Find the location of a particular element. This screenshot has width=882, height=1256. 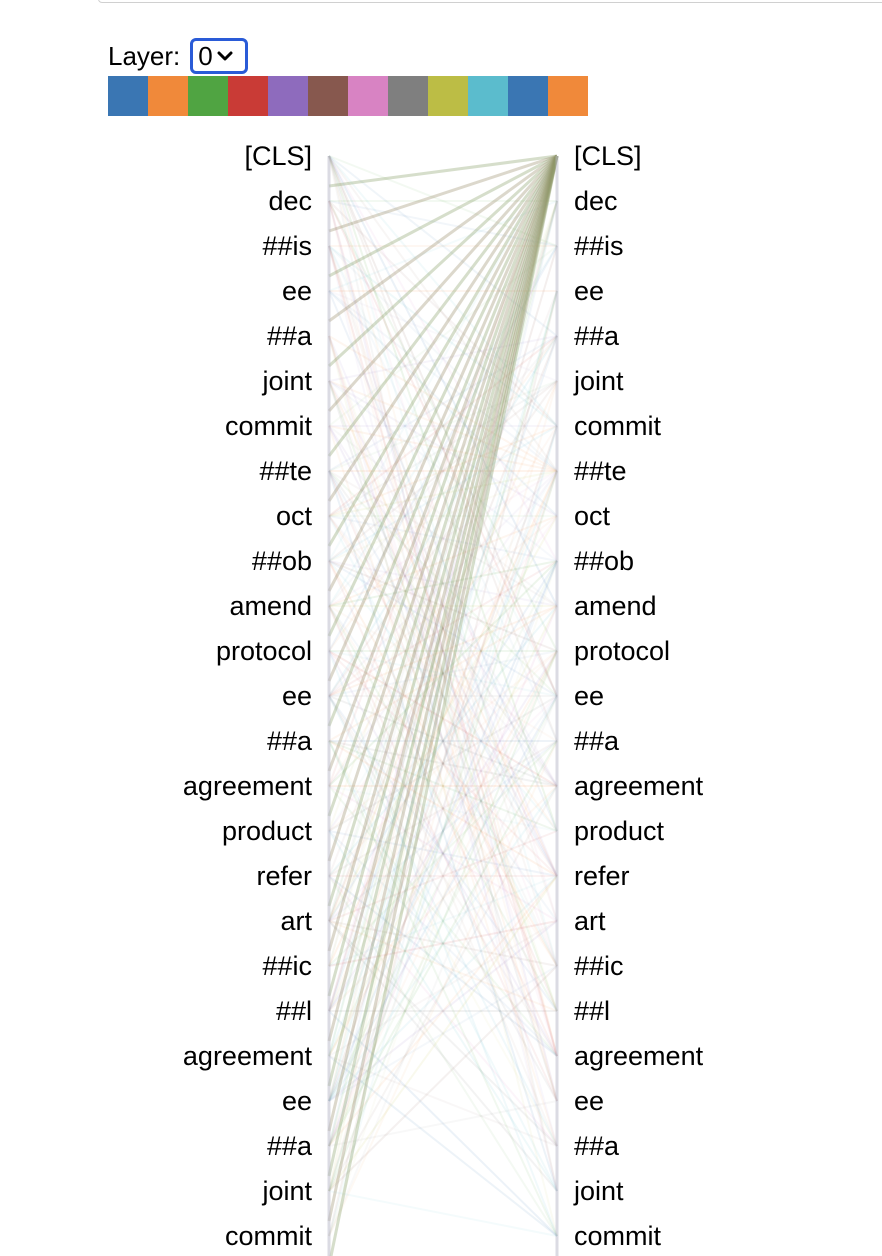

left-token: refer is located at coordinates (284, 876).